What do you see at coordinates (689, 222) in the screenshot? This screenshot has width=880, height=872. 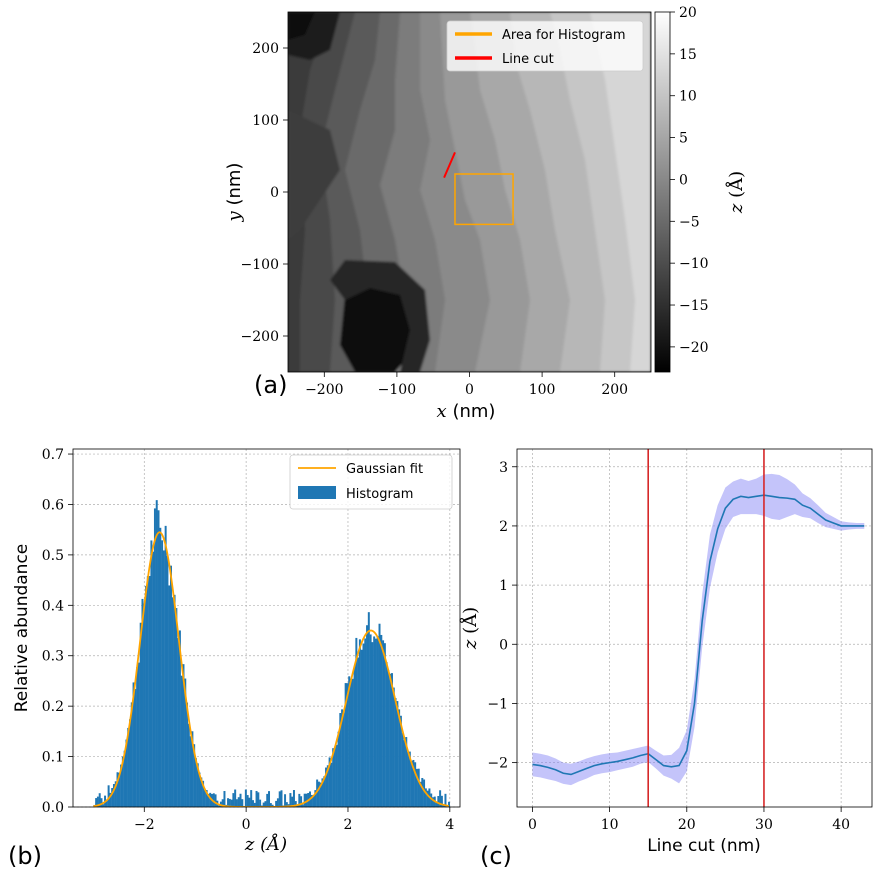 I see `colorbar-tick-label: −5` at bounding box center [689, 222].